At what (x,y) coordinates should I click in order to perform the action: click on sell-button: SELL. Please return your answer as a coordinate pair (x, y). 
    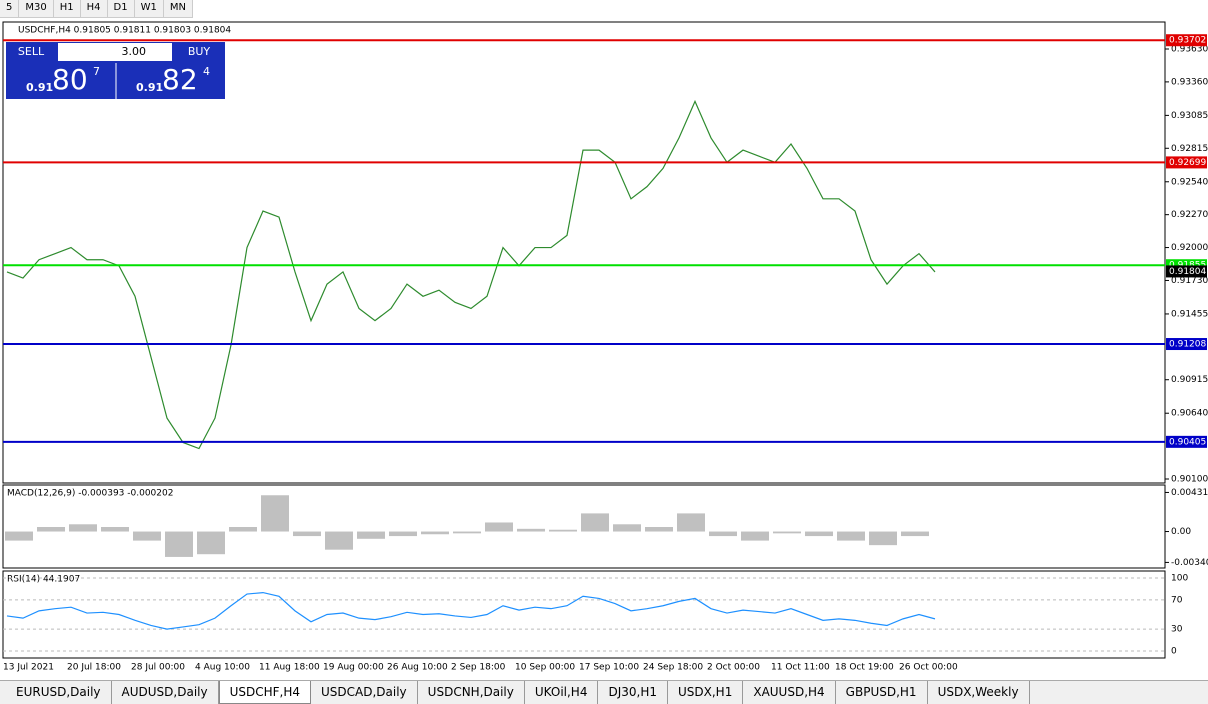
    Looking at the image, I should click on (31, 51).